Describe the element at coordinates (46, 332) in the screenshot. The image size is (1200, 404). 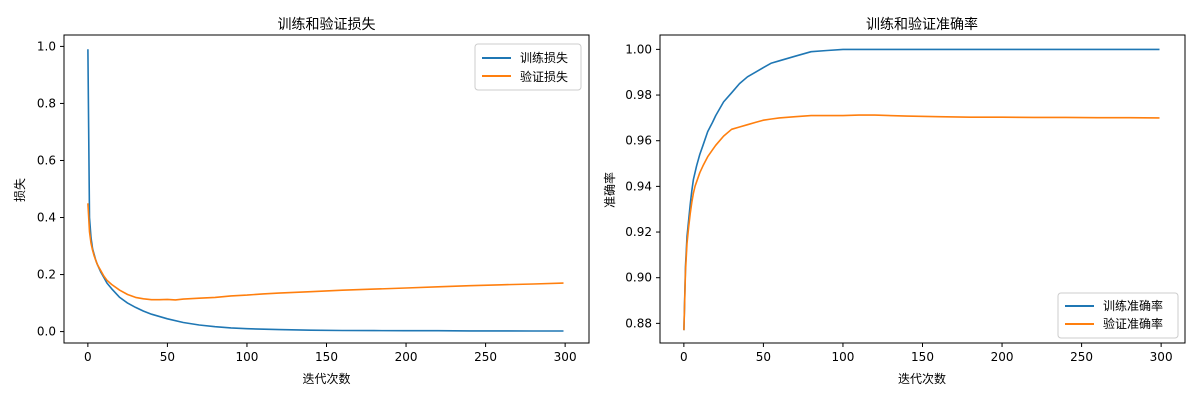
I see `y-tick-label: 0.0` at that location.